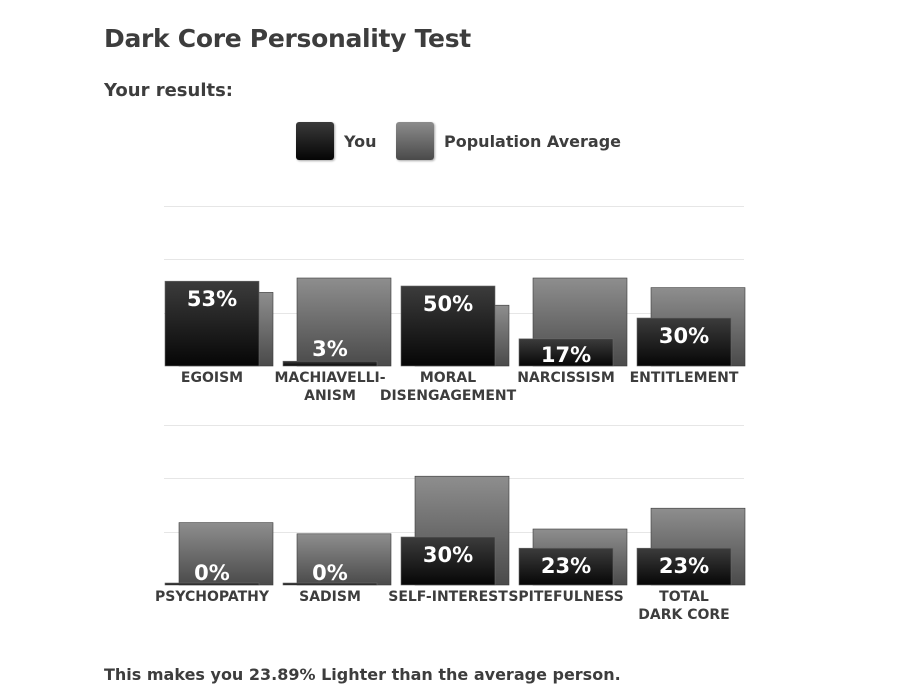  What do you see at coordinates (330, 573) in the screenshot?
I see `value-label-2-2: 0%` at bounding box center [330, 573].